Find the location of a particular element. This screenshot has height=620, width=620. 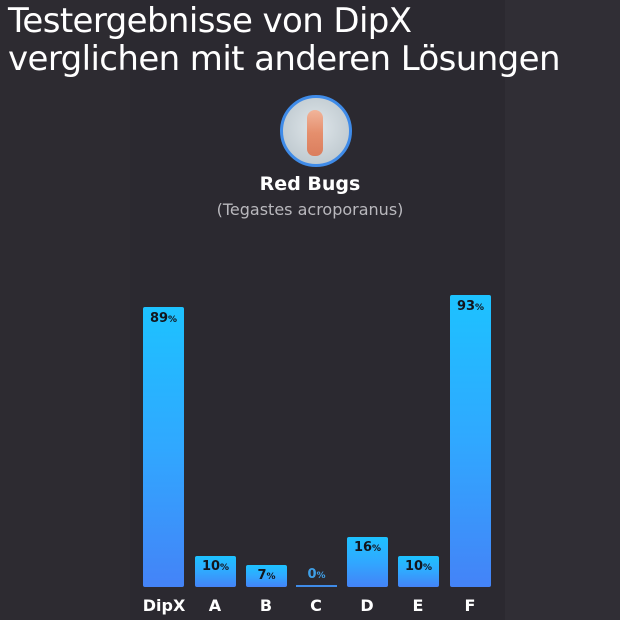

x-label-b: B is located at coordinates (266, 605).